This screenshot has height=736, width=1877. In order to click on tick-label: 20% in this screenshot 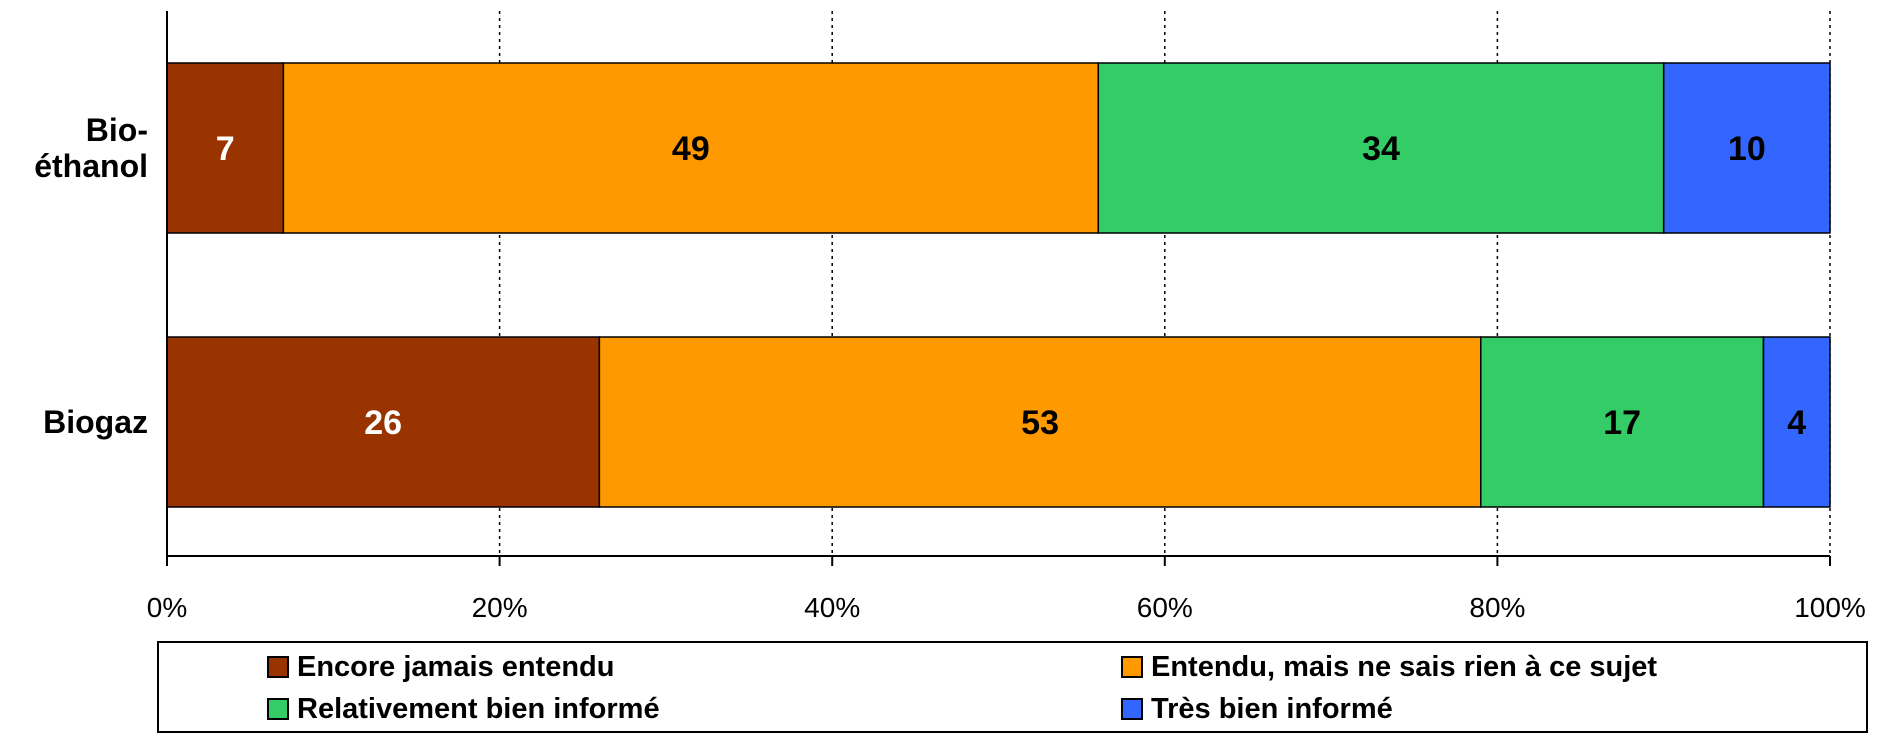, I will do `click(500, 607)`.